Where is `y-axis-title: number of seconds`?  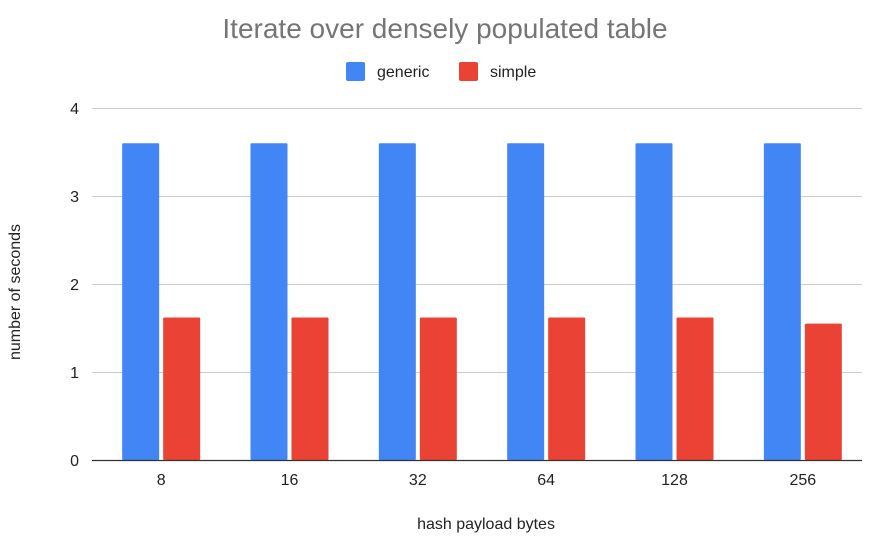
y-axis-title: number of seconds is located at coordinates (15, 292).